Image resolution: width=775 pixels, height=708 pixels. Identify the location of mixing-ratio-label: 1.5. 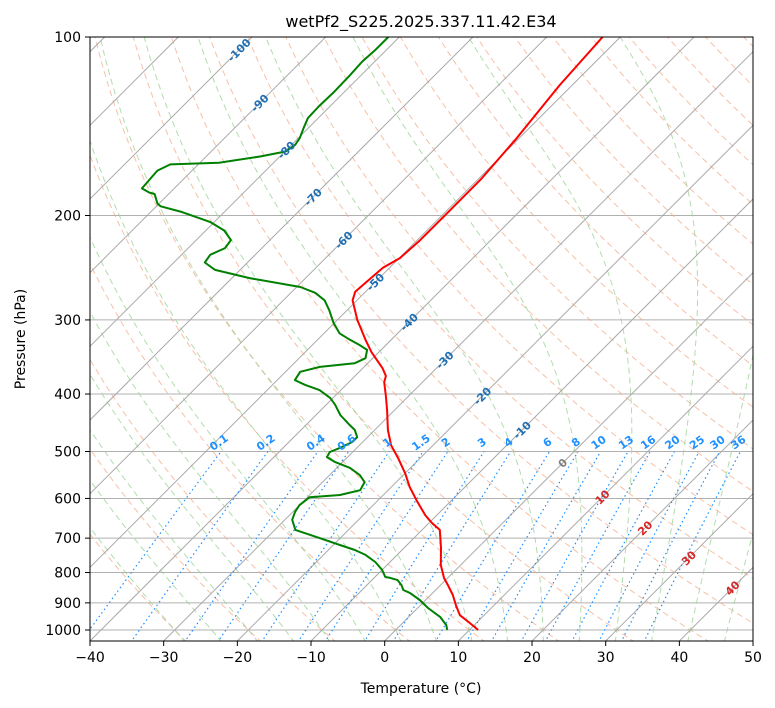
(420, 443).